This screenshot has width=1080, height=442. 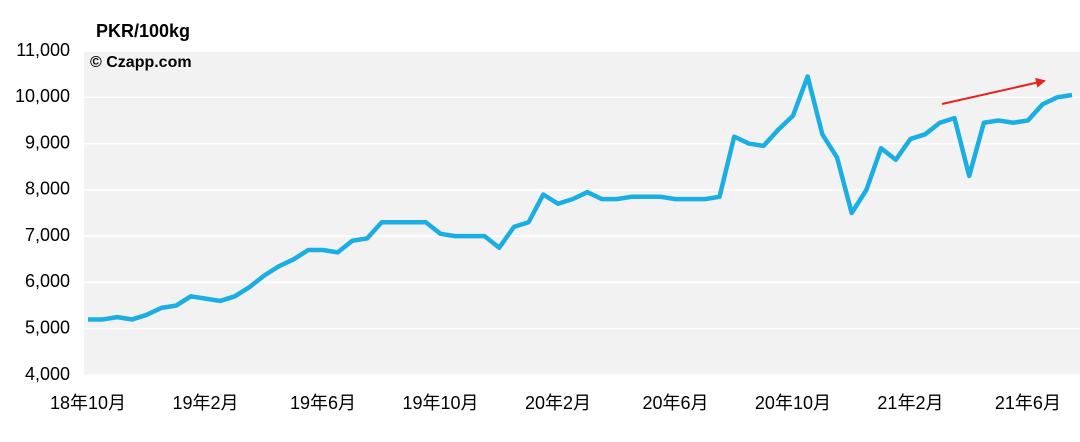 I want to click on y-tick-label: 5,000, so click(x=47, y=327).